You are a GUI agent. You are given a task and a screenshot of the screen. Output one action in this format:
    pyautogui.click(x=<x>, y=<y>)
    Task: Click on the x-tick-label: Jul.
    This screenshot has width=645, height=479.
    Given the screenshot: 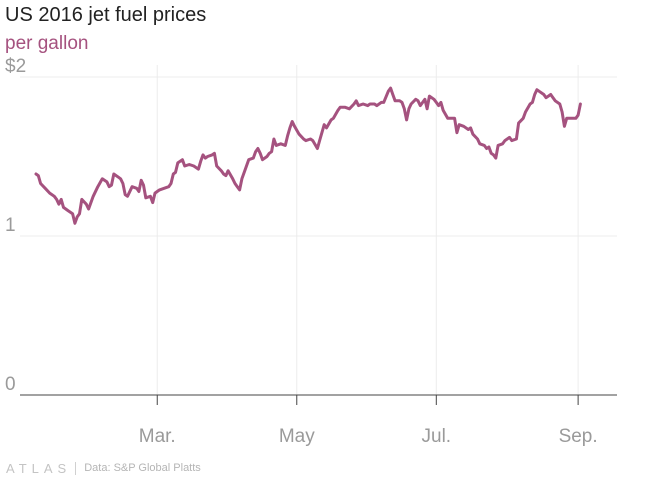 What is the action you would take?
    pyautogui.click(x=437, y=436)
    